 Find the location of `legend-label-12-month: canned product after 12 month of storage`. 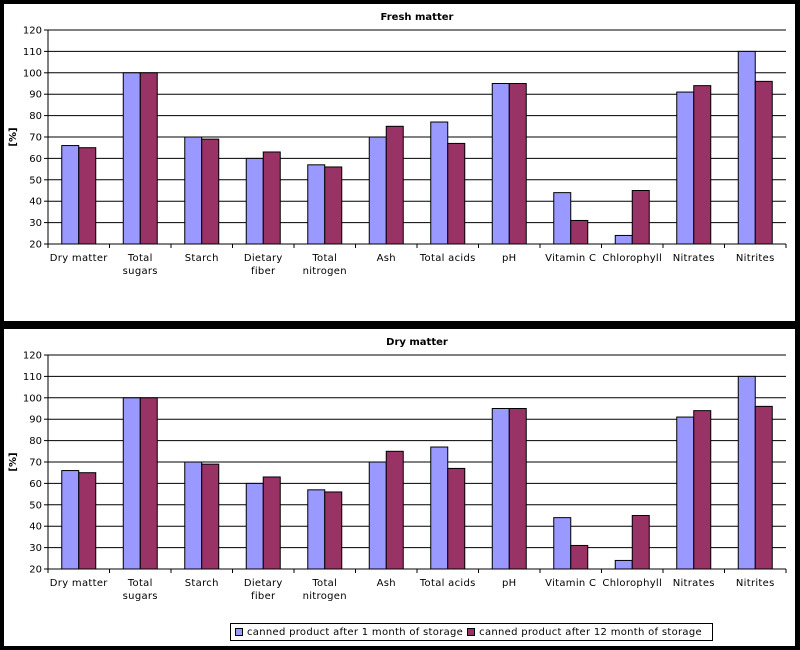

legend-label-12-month: canned product after 12 month of storage is located at coordinates (590, 632).